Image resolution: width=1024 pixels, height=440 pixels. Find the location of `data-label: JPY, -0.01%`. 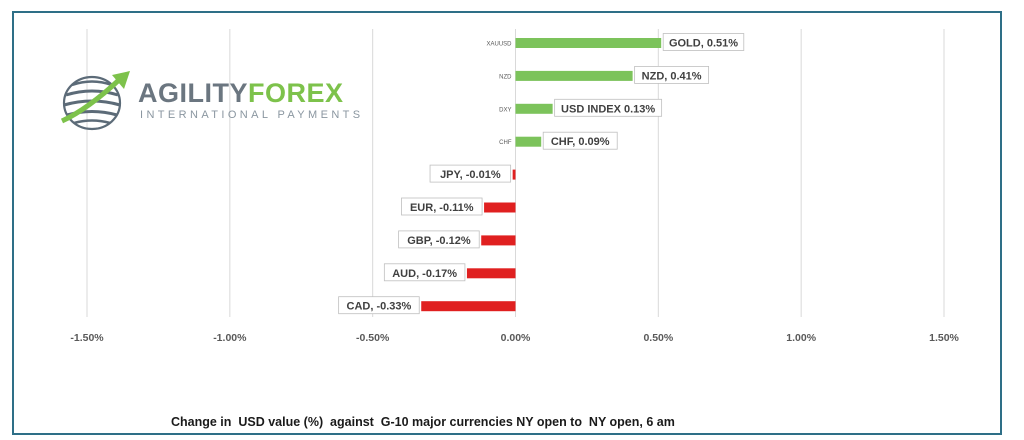

data-label: JPY, -0.01% is located at coordinates (470, 175).